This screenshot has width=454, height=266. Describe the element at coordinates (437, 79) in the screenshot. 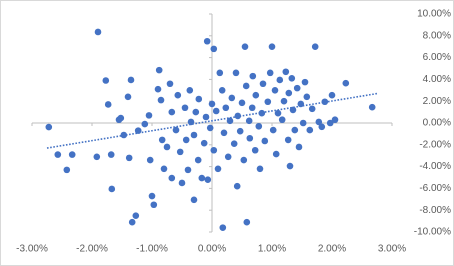

I see `y-tick-label: 4.00%` at that location.